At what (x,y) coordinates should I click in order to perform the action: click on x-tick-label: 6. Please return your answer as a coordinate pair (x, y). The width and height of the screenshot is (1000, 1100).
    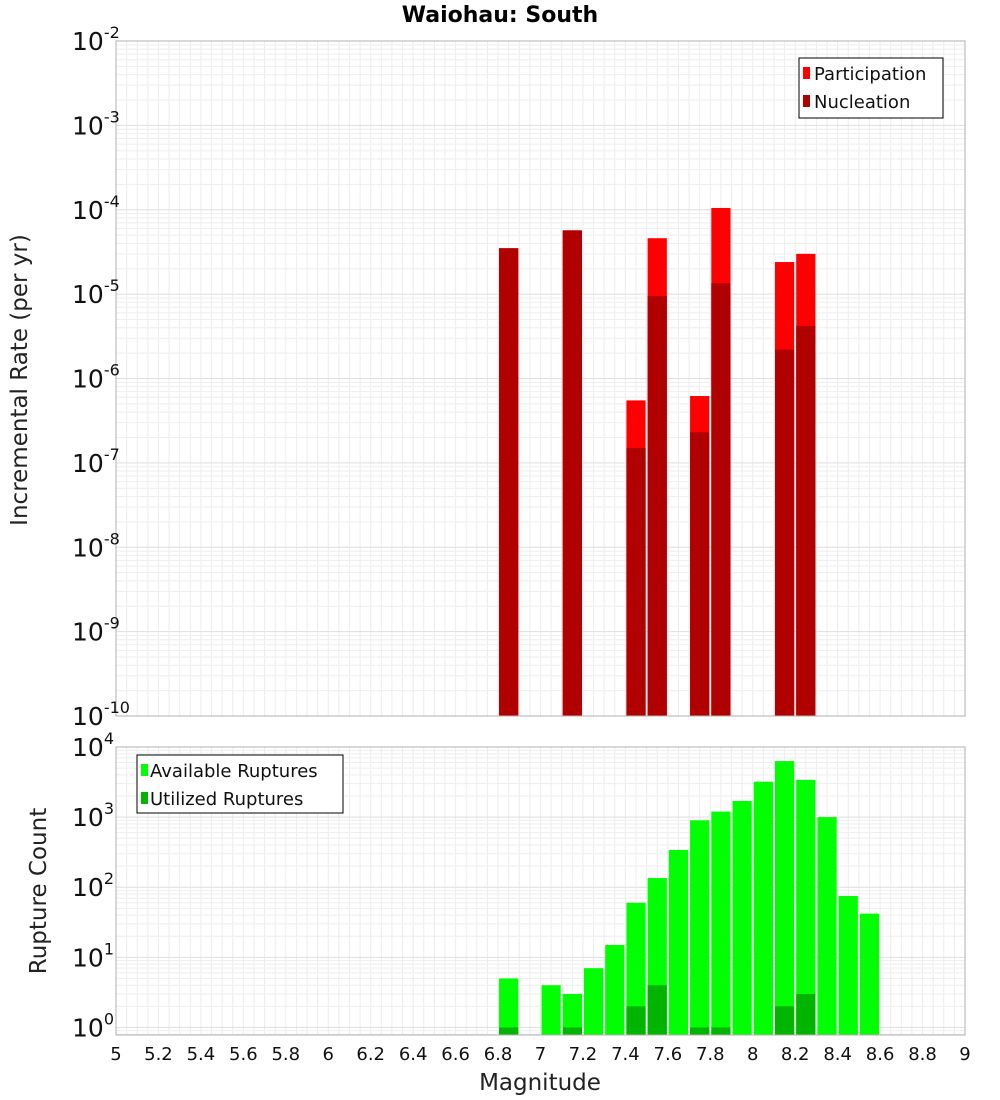
    Looking at the image, I should click on (328, 1054).